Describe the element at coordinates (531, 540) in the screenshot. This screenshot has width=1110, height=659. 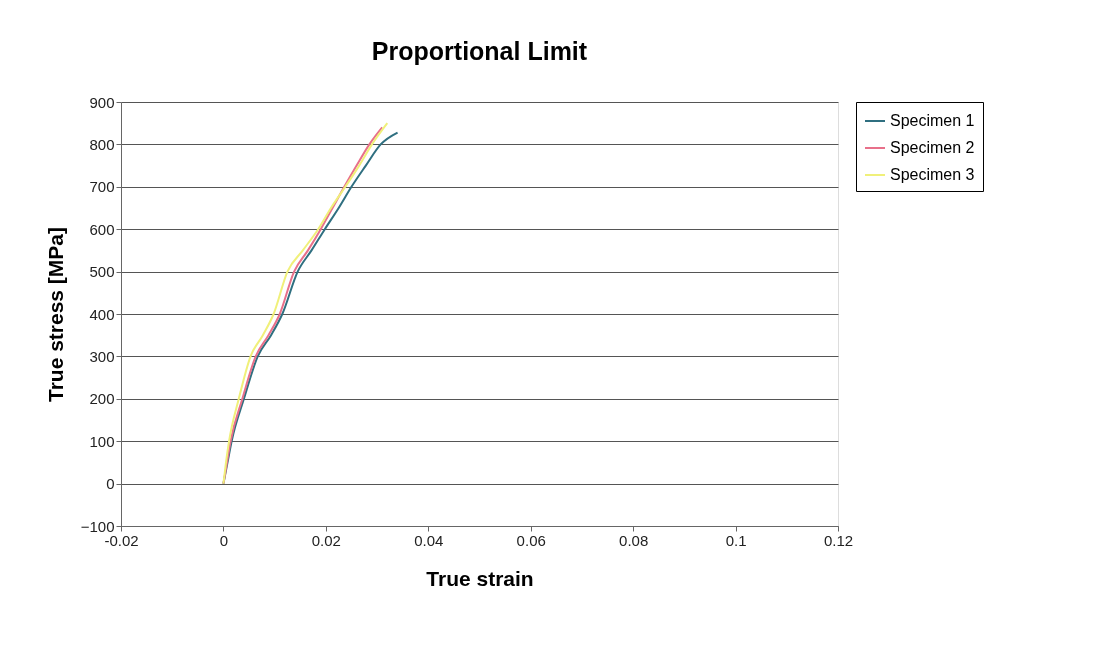
I see `x-tick-label: 0.06` at that location.